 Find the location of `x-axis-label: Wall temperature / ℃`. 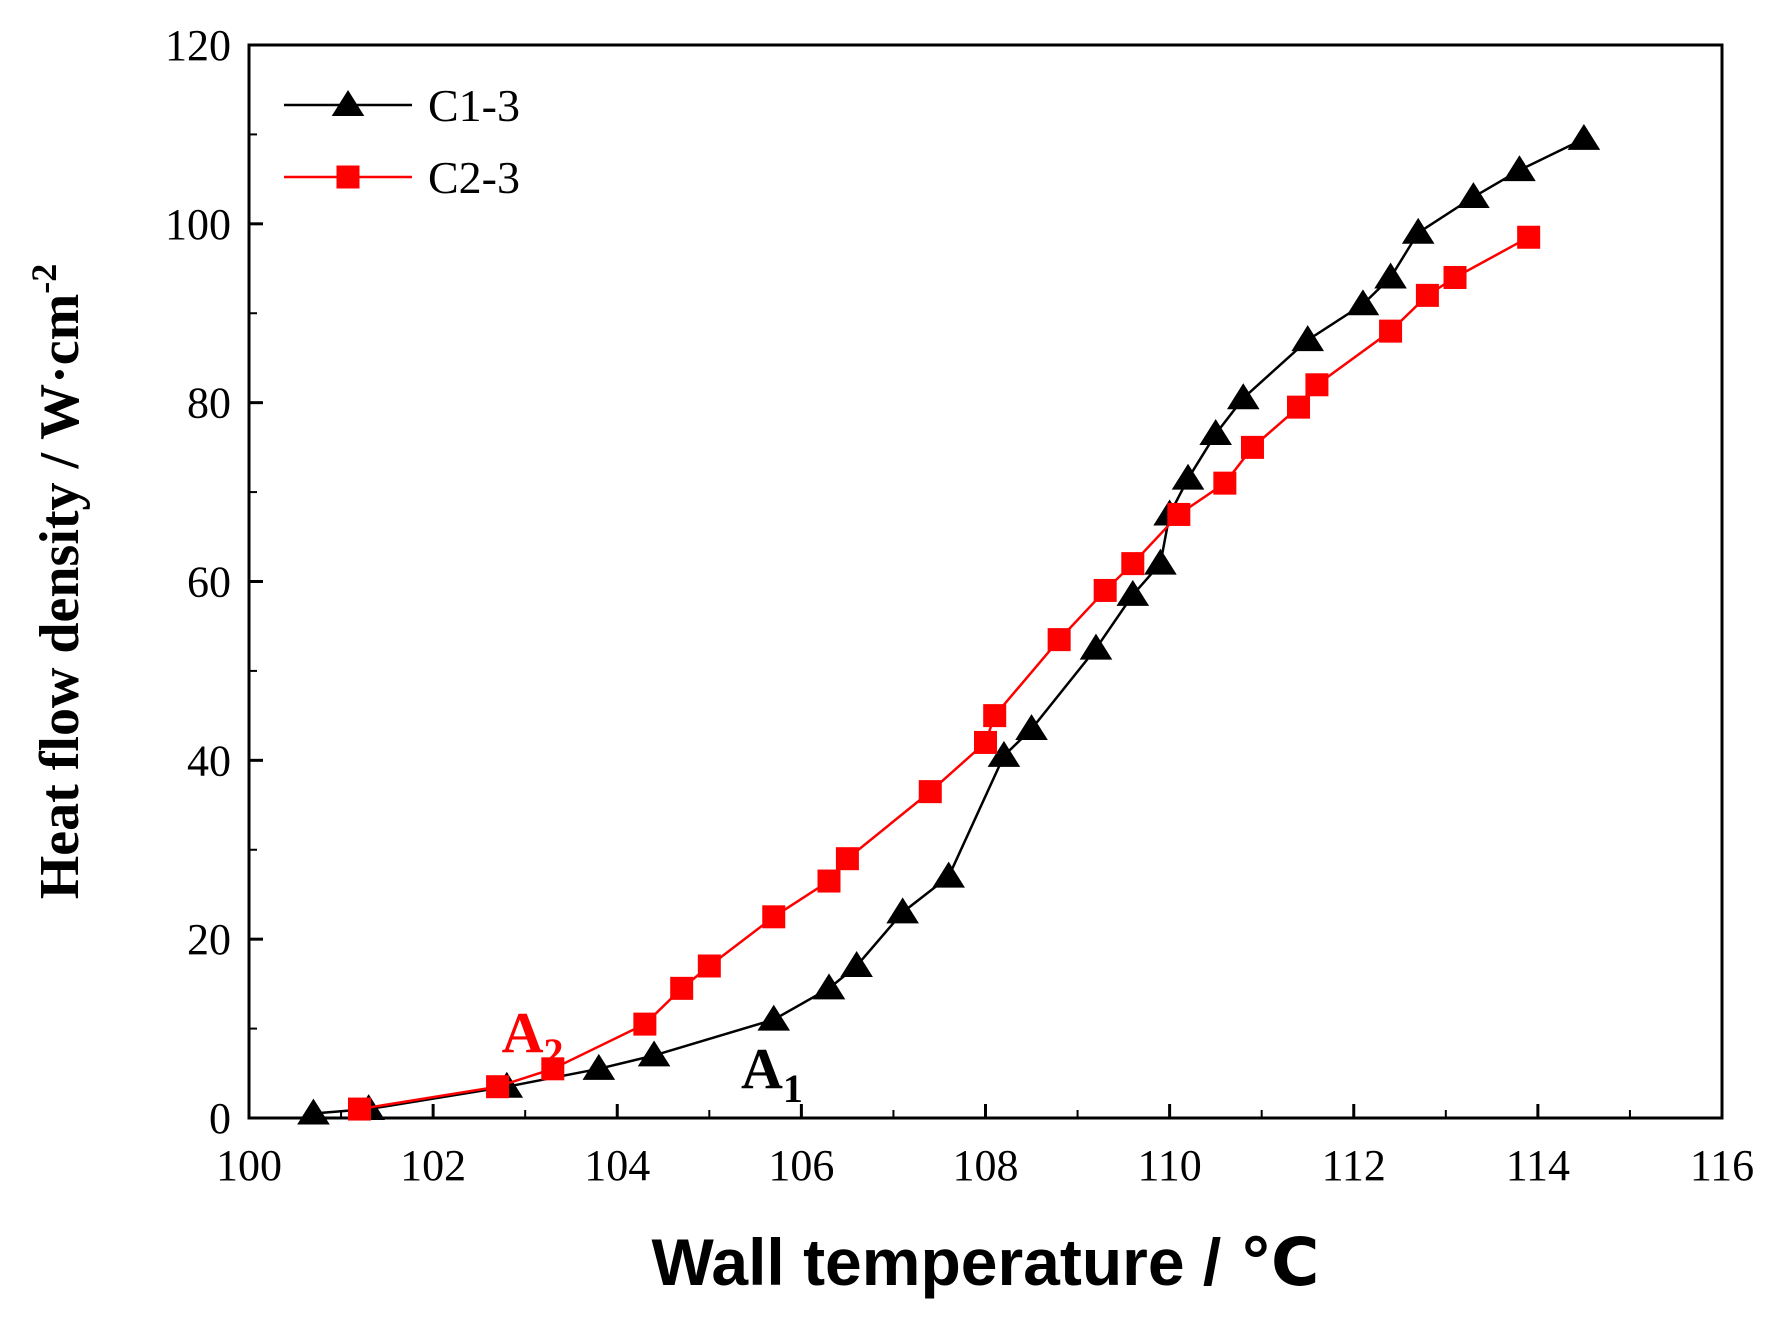

x-axis-label: Wall temperature / ℃ is located at coordinates (986, 1262).